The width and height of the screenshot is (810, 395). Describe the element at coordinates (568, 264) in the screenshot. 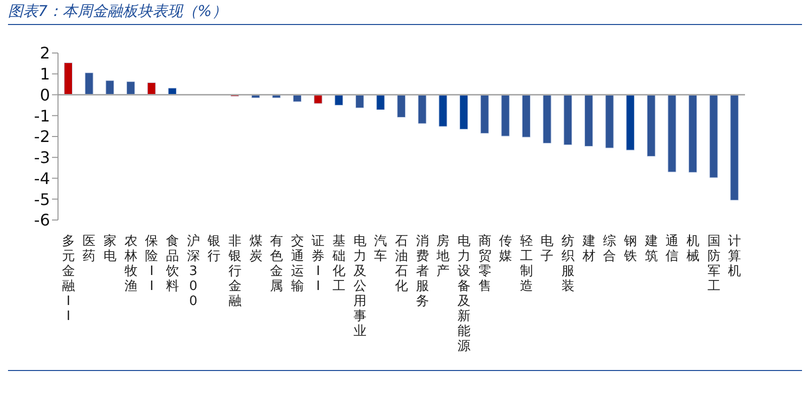

I see `x-tick-label: 纺织服装` at that location.